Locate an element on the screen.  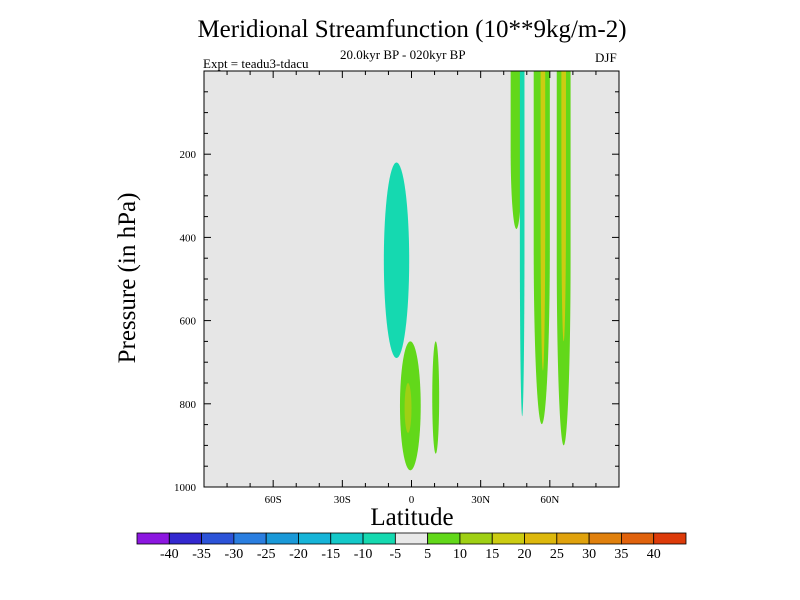
northern-negative-column is located at coordinates (522, 244).